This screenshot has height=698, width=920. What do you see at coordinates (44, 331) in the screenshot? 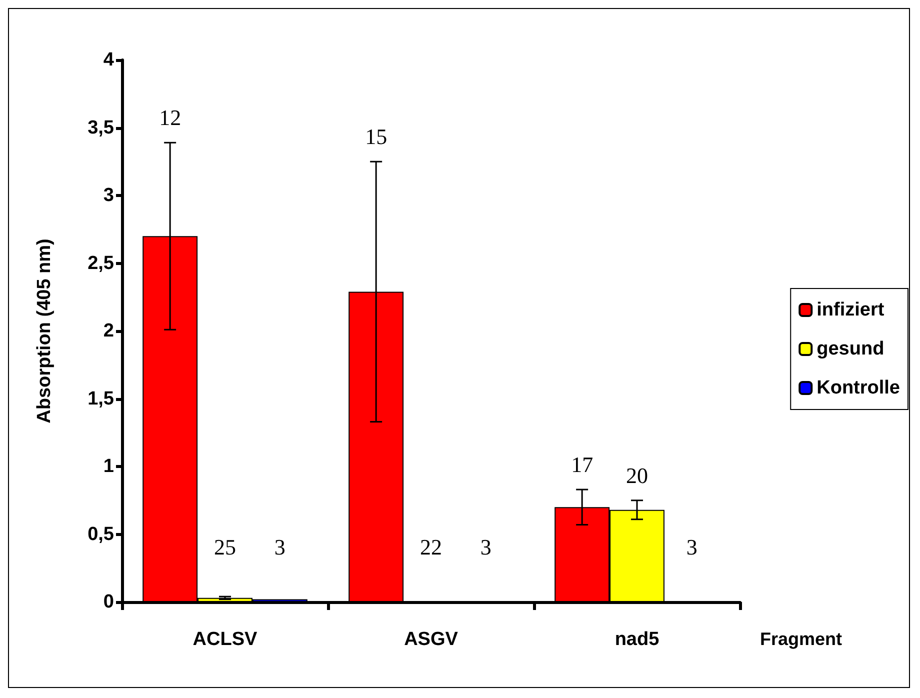
I see `y-axis-title: Absorption (405 nm)` at bounding box center [44, 331].